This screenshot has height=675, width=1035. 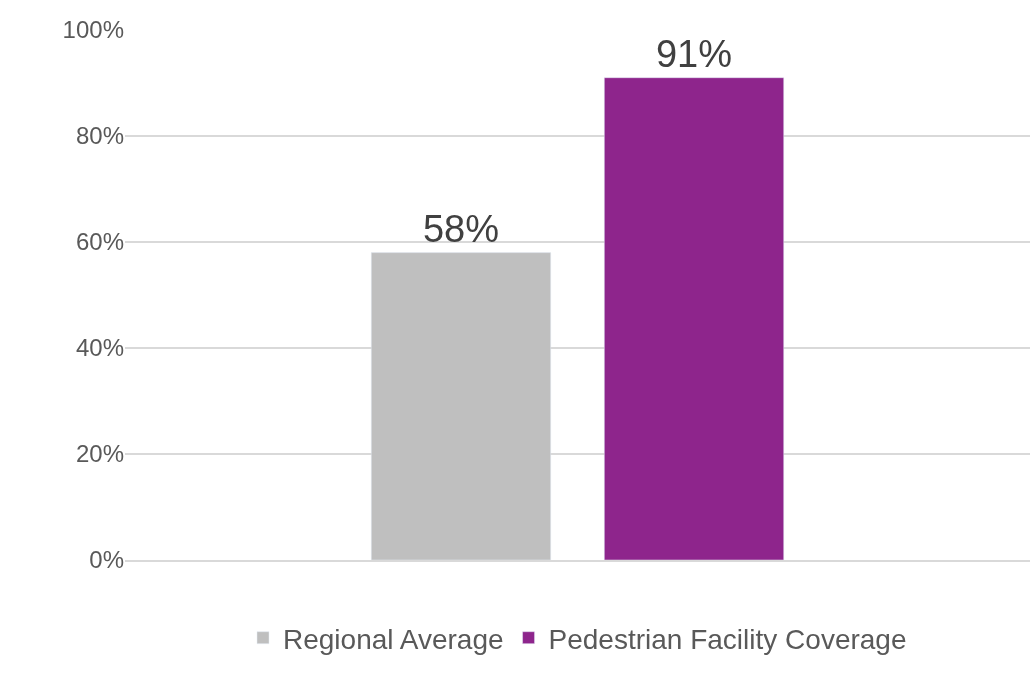 I want to click on legend-label: Regional Average, so click(x=393, y=639).